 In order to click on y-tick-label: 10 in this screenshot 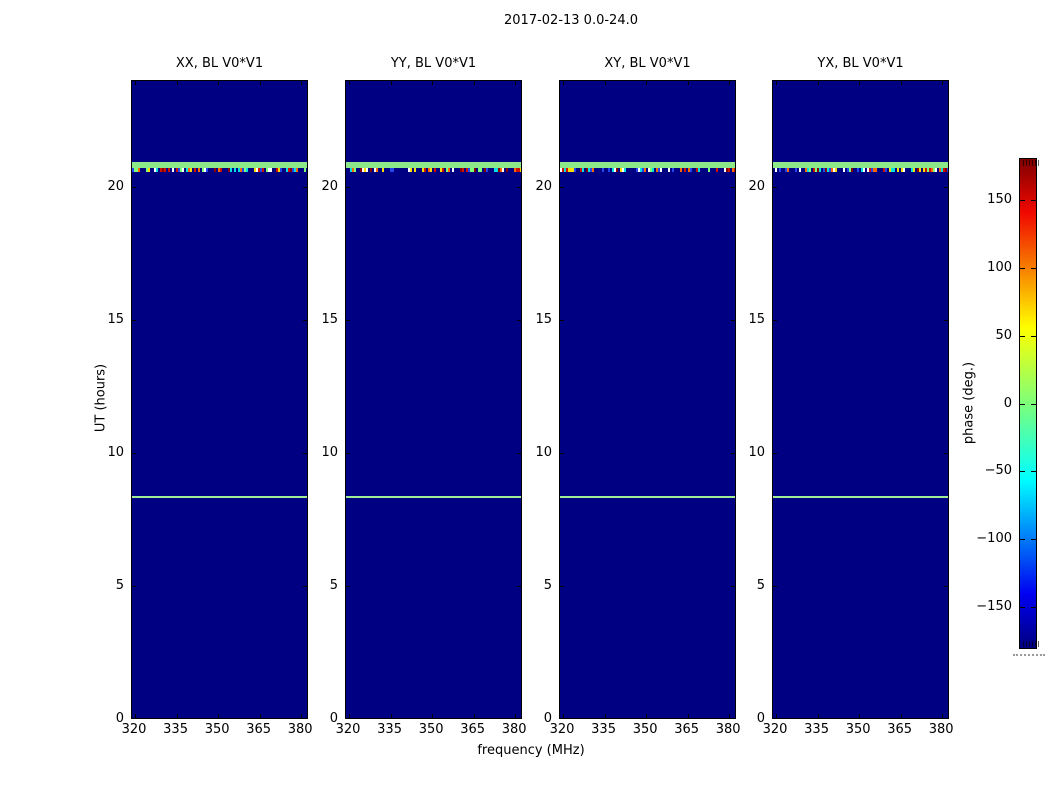, I will do `click(543, 452)`.